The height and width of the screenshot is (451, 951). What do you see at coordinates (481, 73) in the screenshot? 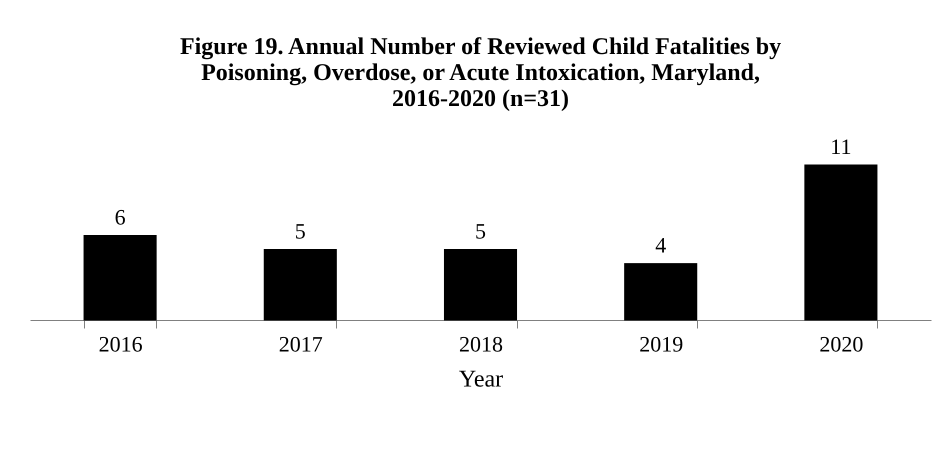
I see `chart-title: Figure 19. Annual Number of Reviewed Child Fatalities by Poisoning, Overdose, or Acute Intoxication, Maryland, 2016-2020 (n=31)` at bounding box center [481, 73].